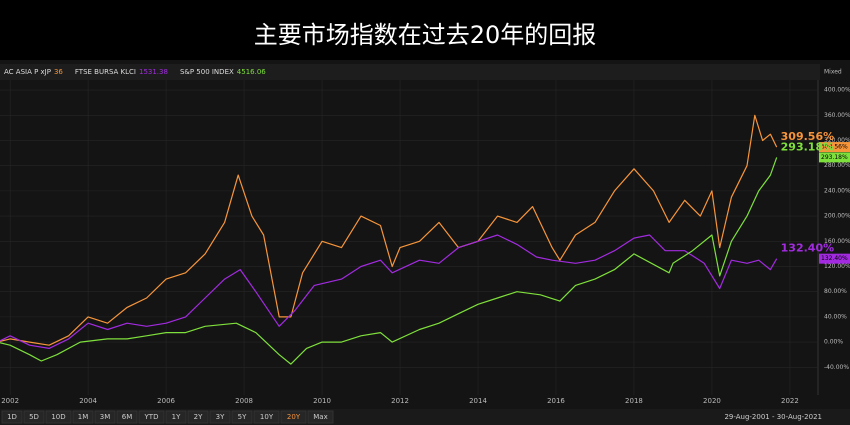  What do you see at coordinates (322, 401) in the screenshot?
I see `x-tick-label: 2010` at bounding box center [322, 401].